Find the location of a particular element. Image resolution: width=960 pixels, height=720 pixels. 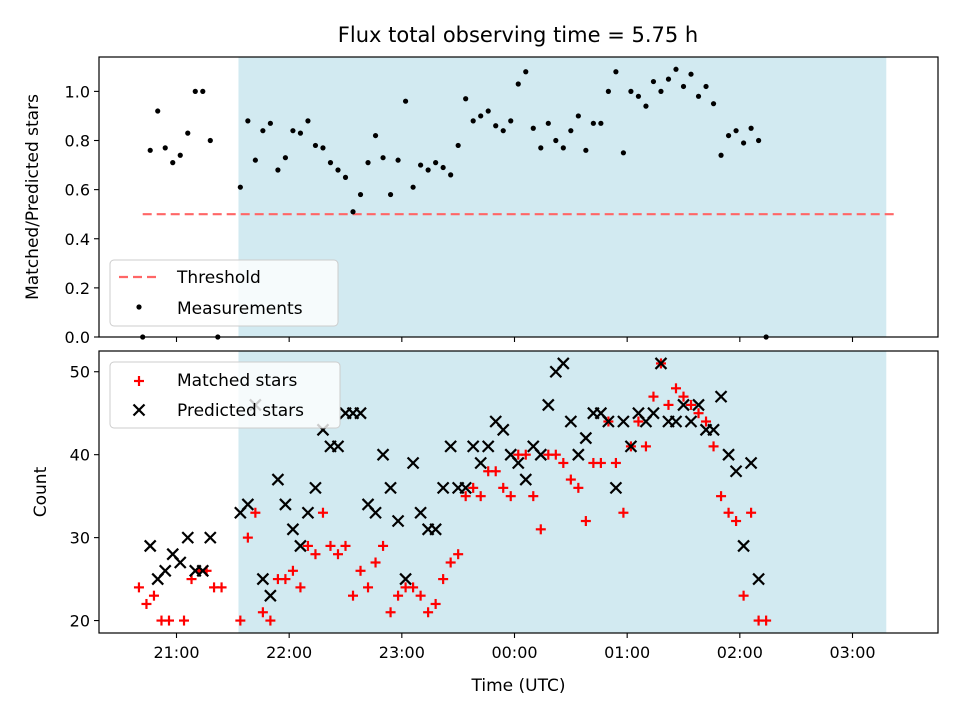

y-tick-label: 1.0 is located at coordinates (77, 91).